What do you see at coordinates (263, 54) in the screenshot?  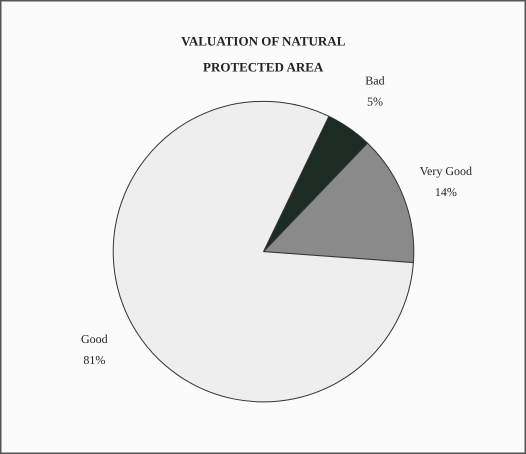 I see `chart-title: VALUATION OF NATURAL PROTECTED AREA` at bounding box center [263, 54].